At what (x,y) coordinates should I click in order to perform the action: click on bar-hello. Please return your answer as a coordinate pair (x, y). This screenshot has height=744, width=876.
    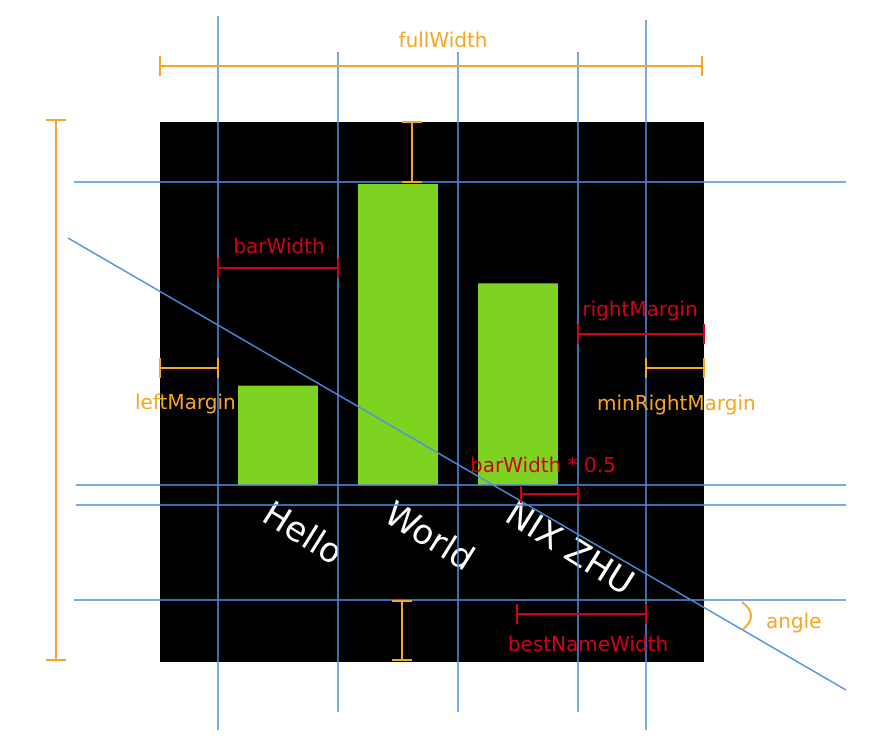
    Looking at the image, I should click on (278, 435).